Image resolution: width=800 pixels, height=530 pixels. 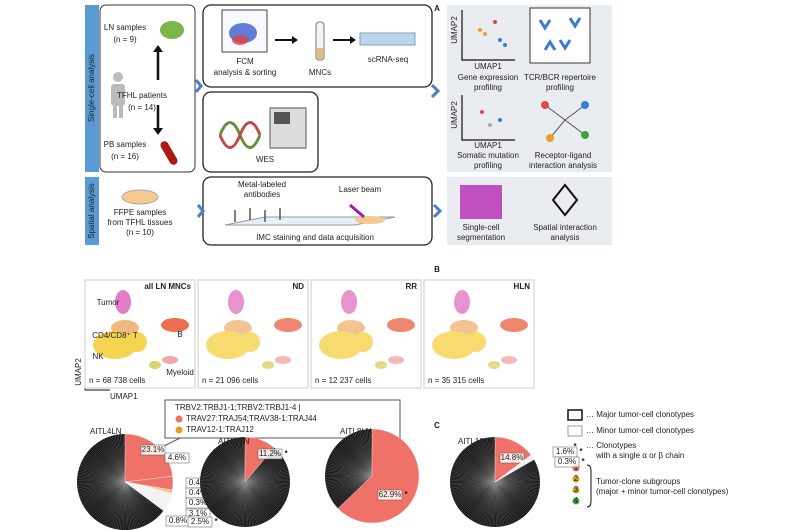 What do you see at coordinates (286, 453) in the screenshot?
I see `star: *` at bounding box center [286, 453].